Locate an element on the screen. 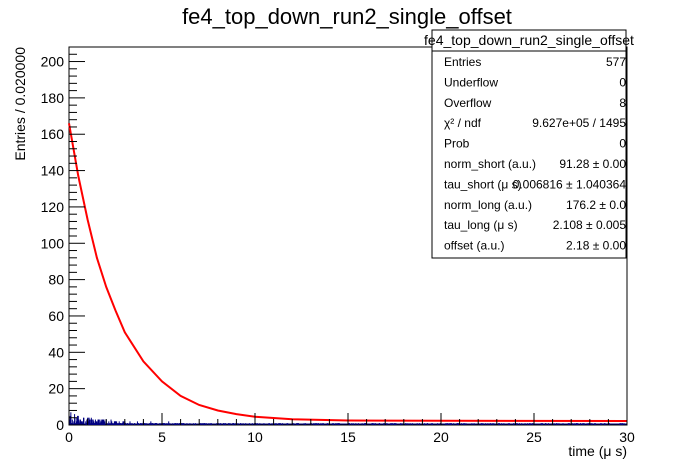 This screenshot has height=472, width=696. stats-value: 2.108 ± 0.005 is located at coordinates (590, 225).